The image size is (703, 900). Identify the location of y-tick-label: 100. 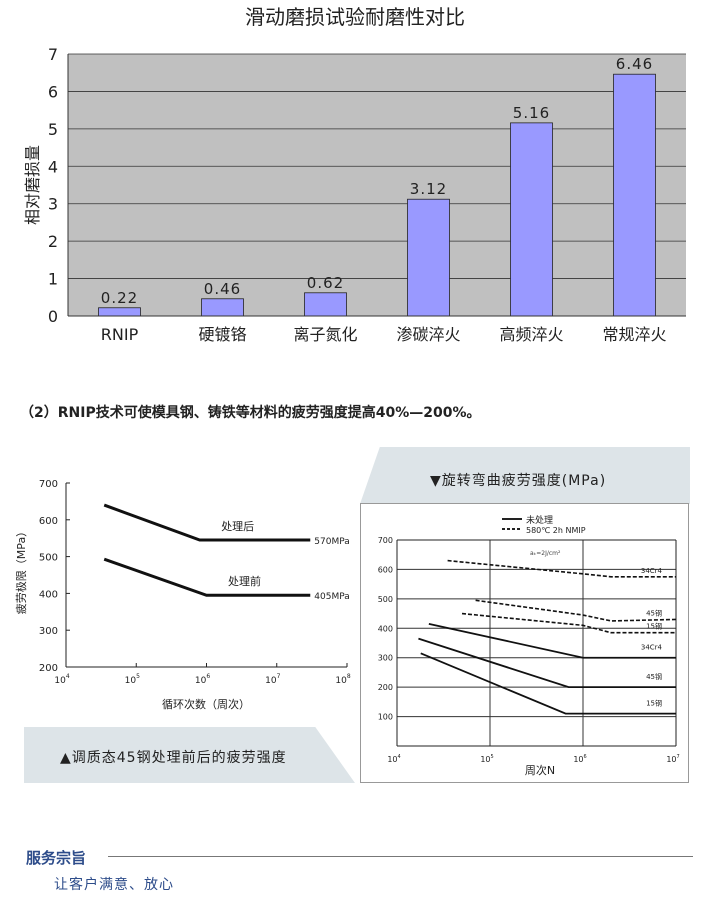
(385, 717).